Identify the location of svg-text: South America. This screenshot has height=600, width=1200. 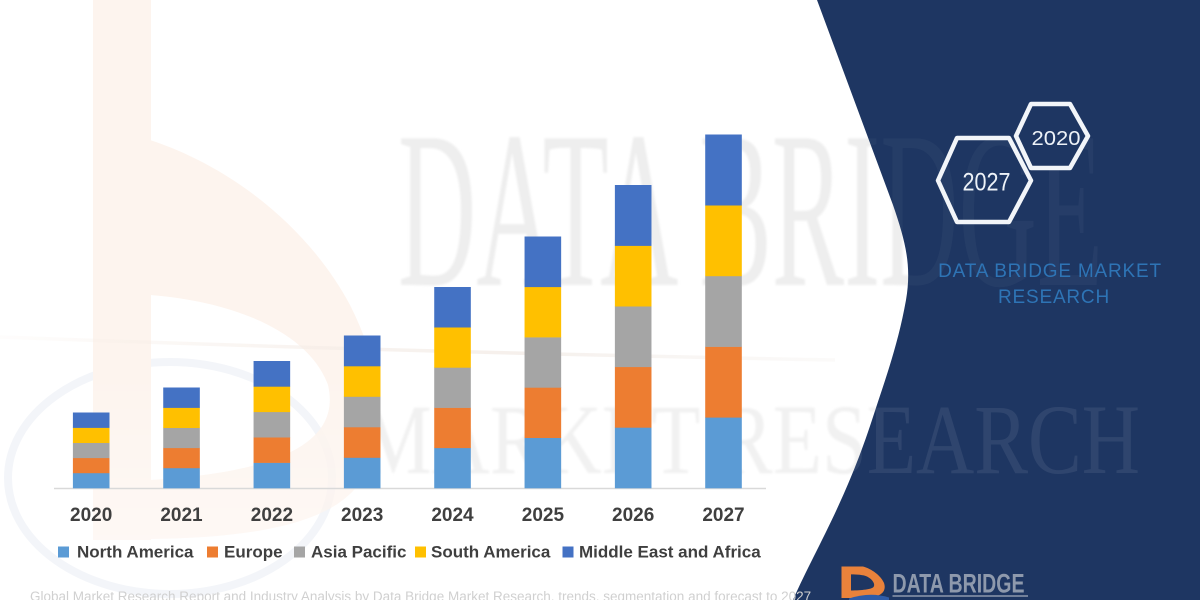
(491, 552).